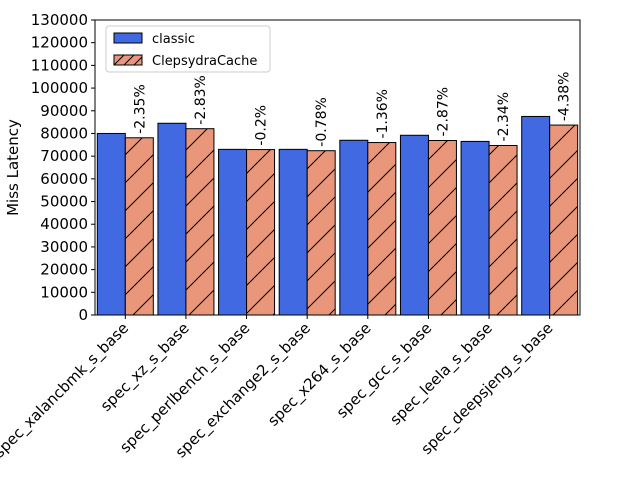 Image resolution: width=640 pixels, height=480 pixels. I want to click on y-tick-label: 30000, so click(64, 247).